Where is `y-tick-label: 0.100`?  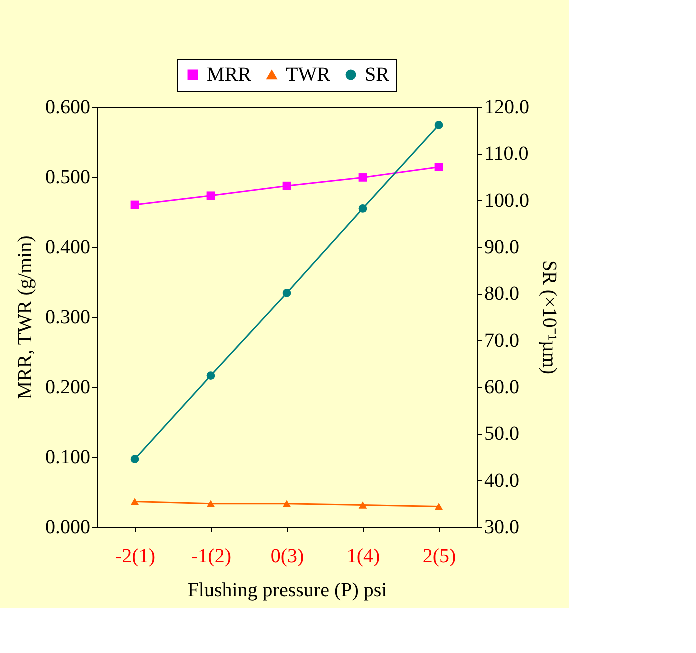
y-tick-label: 0.100 is located at coordinates (68, 457).